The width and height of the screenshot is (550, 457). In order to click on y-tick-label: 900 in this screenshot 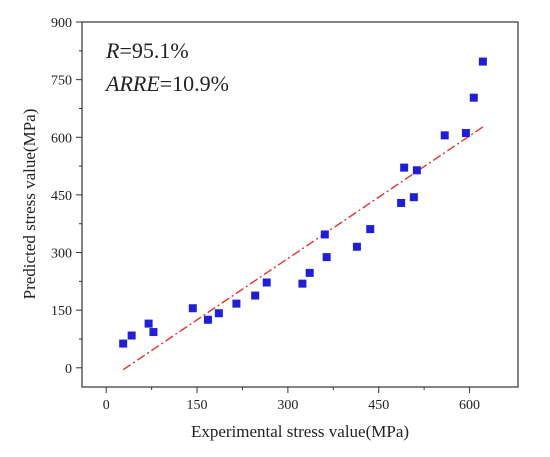, I will do `click(61, 23)`.